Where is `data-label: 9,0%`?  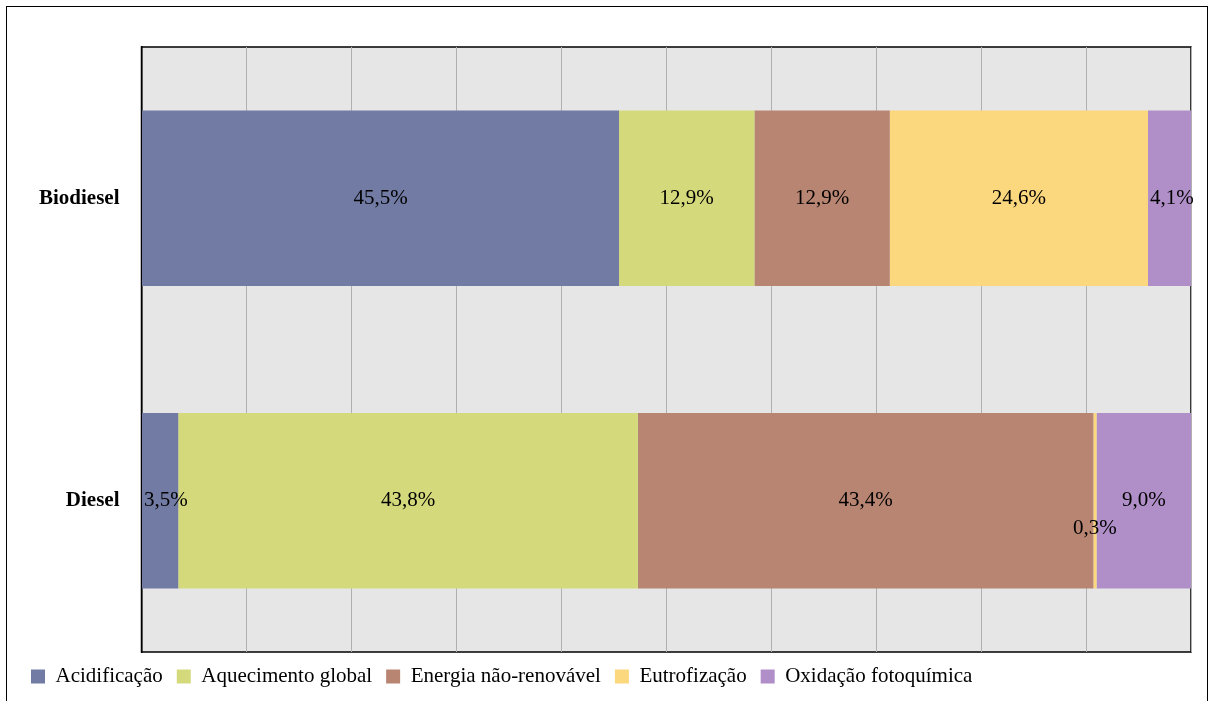 data-label: 9,0% is located at coordinates (1143, 499).